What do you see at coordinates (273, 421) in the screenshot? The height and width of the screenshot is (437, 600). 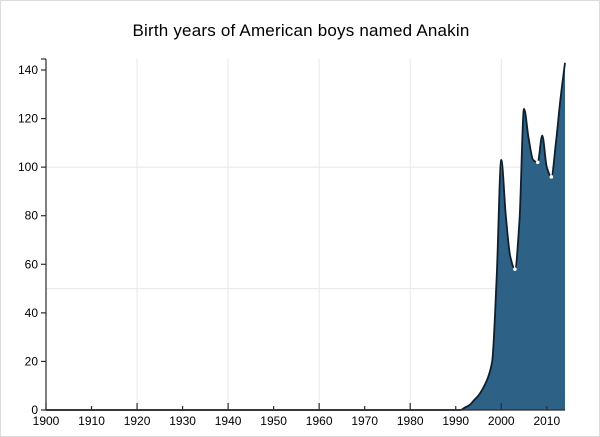 I see `x-tick-label: 1950` at bounding box center [273, 421].